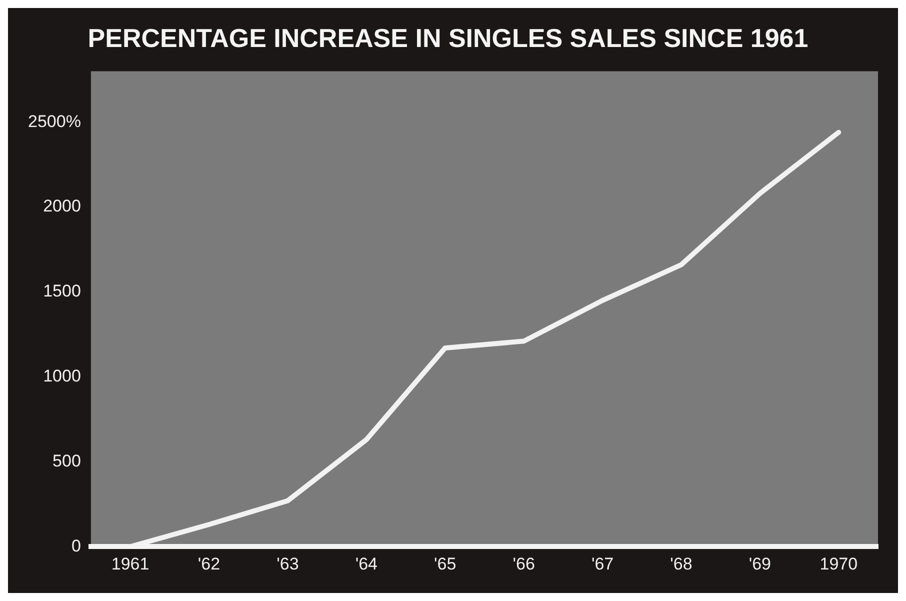 Image resolution: width=906 pixels, height=601 pixels. I want to click on x-tick-label: '66, so click(523, 564).